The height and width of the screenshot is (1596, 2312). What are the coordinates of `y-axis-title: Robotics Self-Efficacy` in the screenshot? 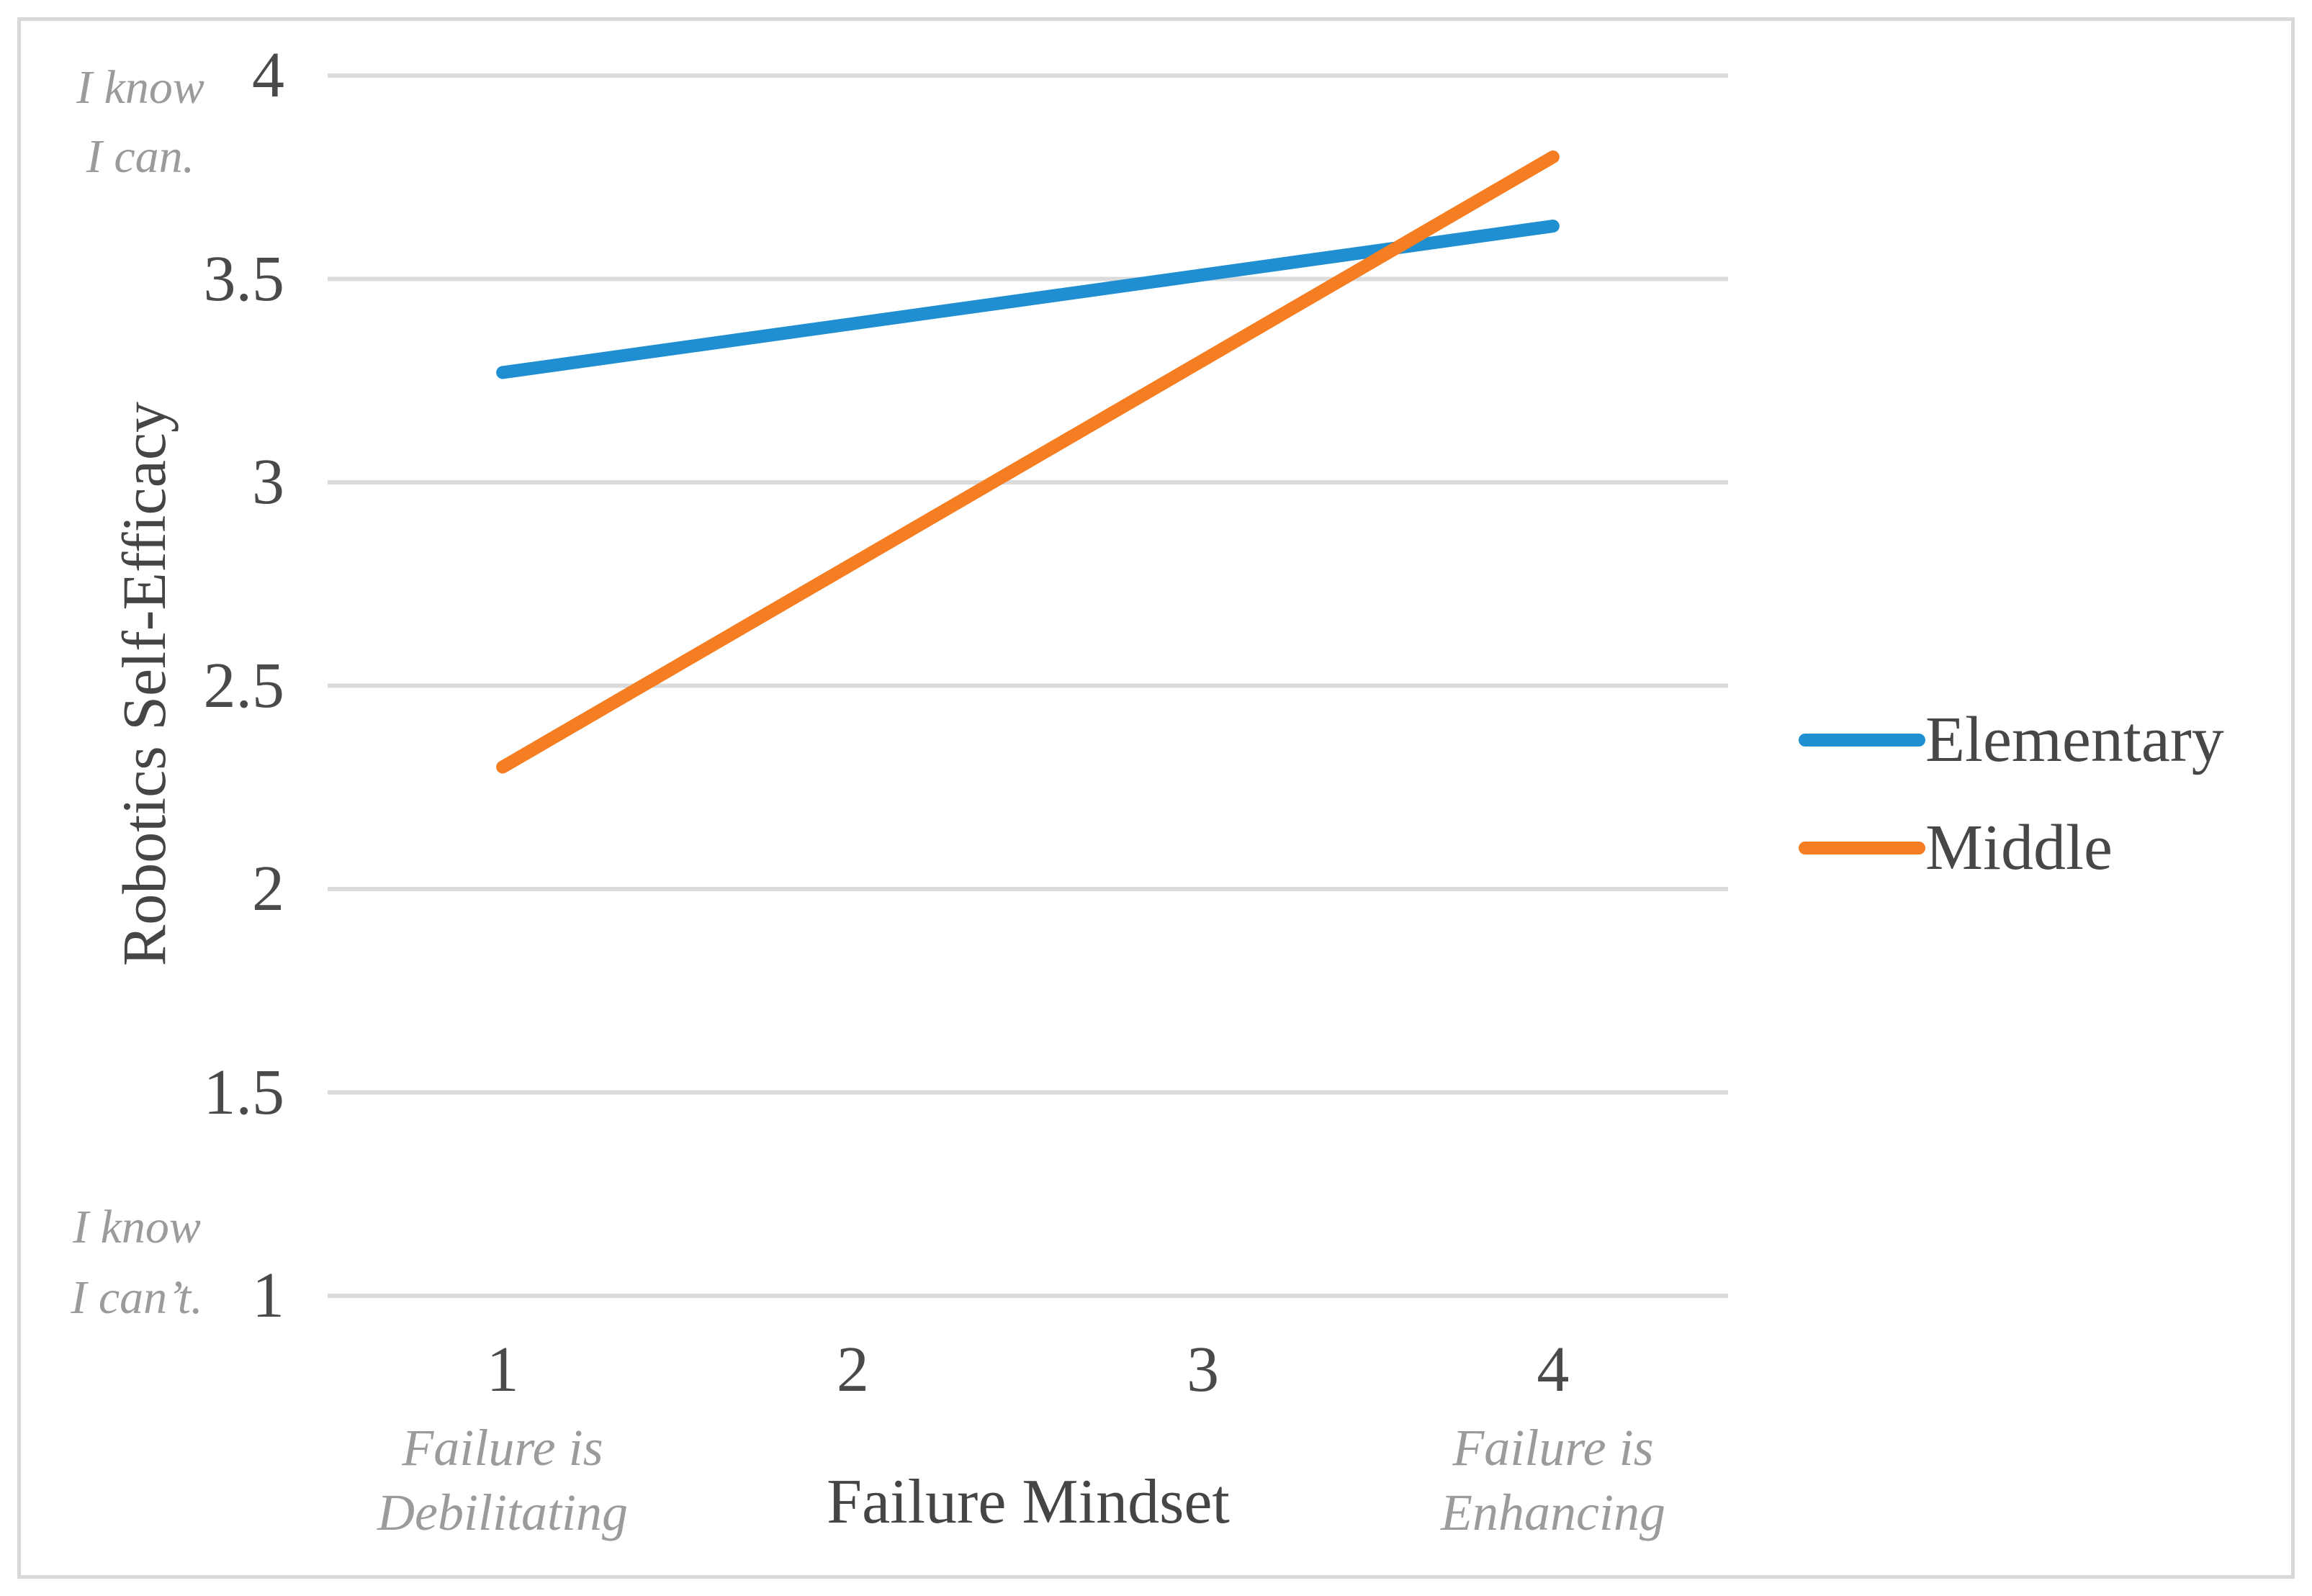 It's located at (144, 684).